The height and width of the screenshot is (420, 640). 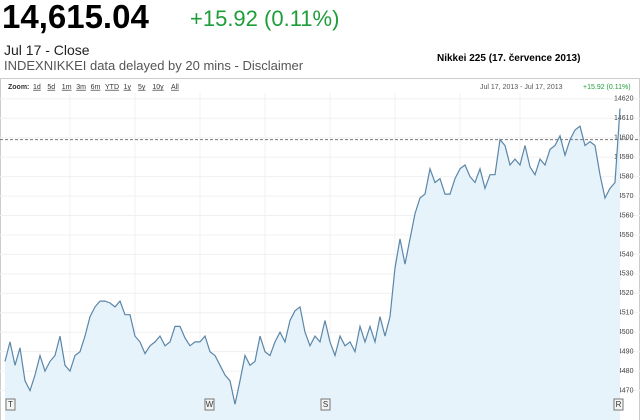 I want to click on flag: T, so click(x=10, y=404).